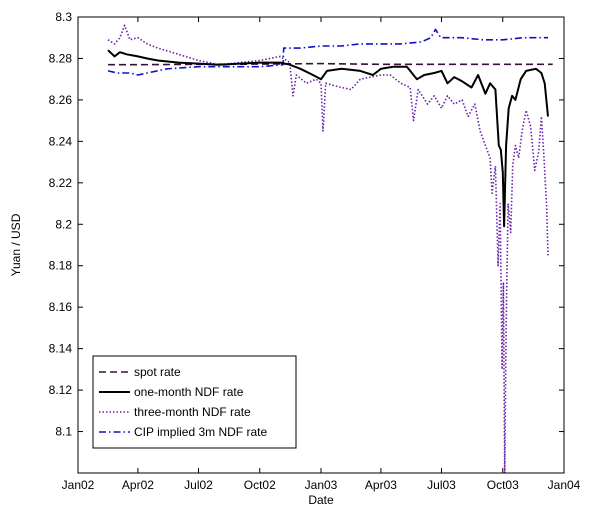  I want to click on y-tick-label: 8.3, so click(63, 17).